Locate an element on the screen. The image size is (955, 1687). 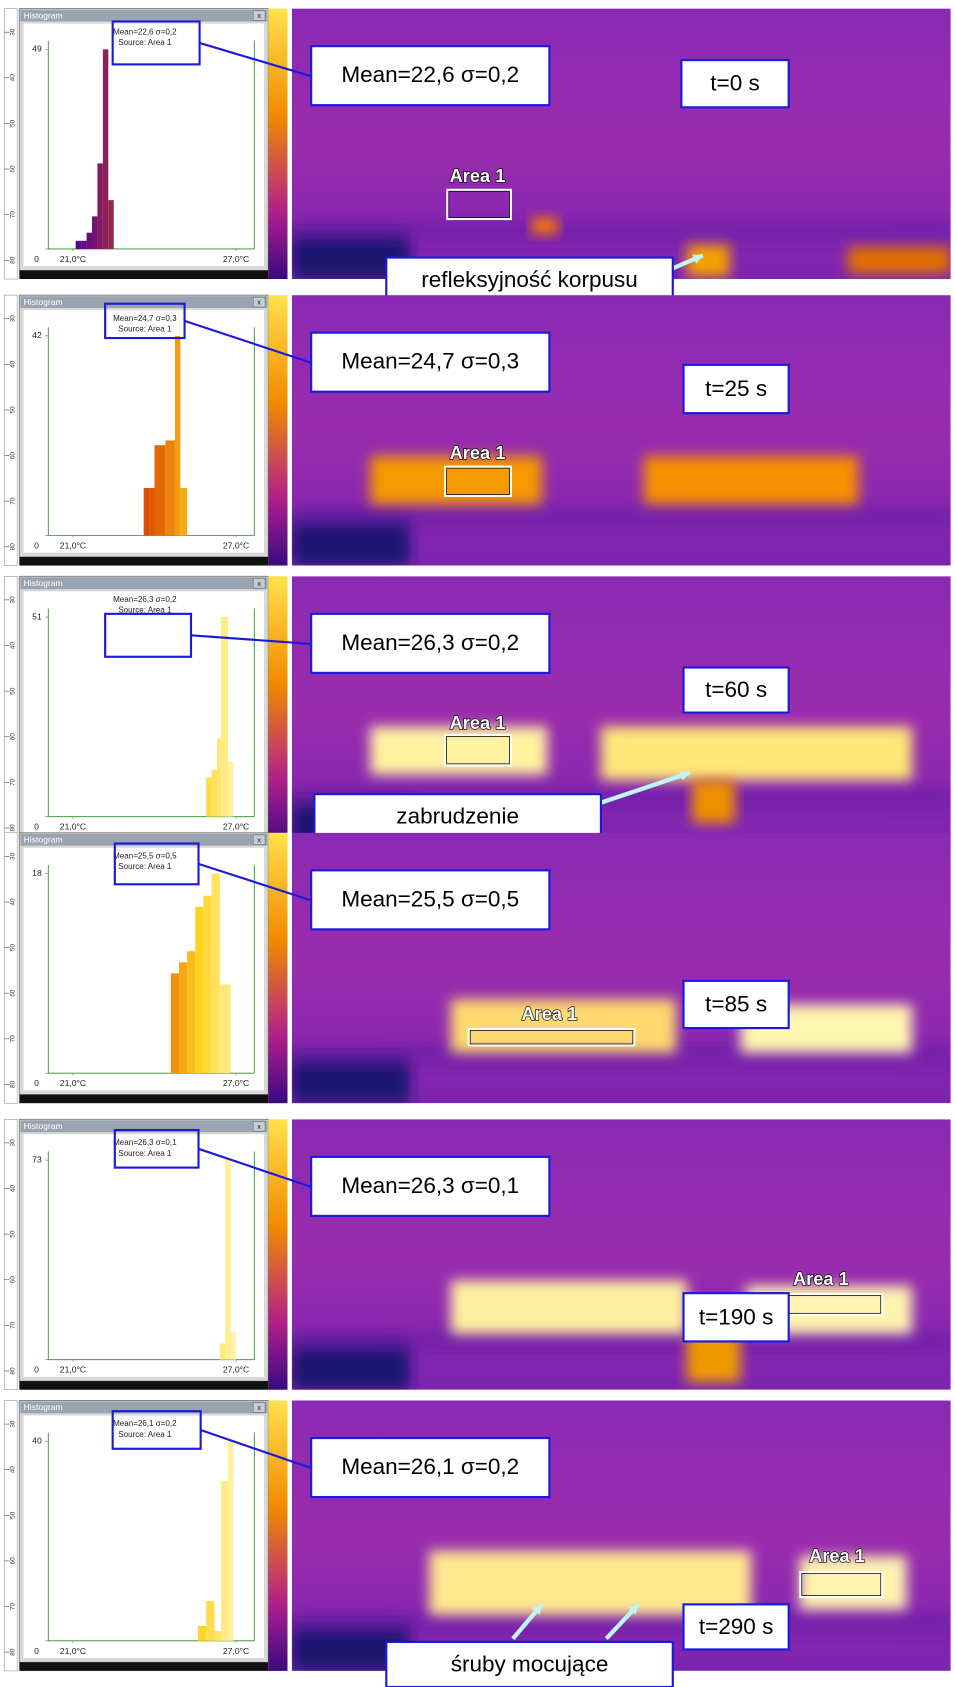
mean-label: Mean=22,6 σ=0,2 is located at coordinates (430, 74).